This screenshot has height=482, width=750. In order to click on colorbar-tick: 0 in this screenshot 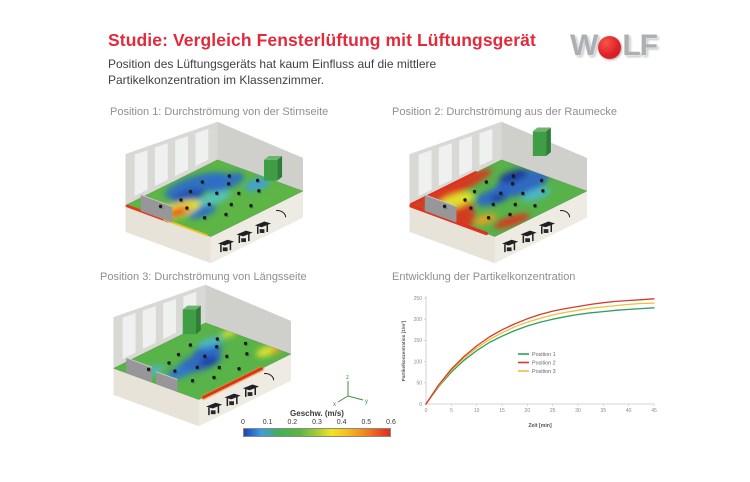, I will do `click(243, 422)`.